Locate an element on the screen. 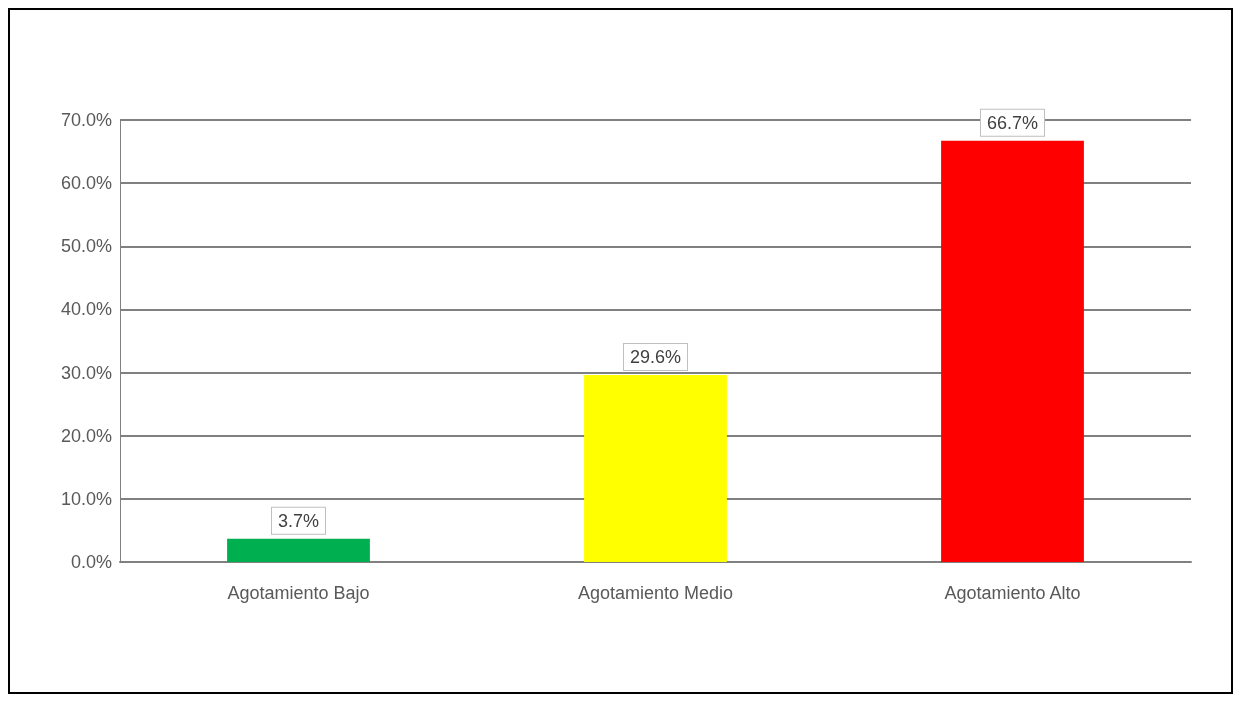 This screenshot has width=1243, height=704. data-label: 29.6% is located at coordinates (655, 357).